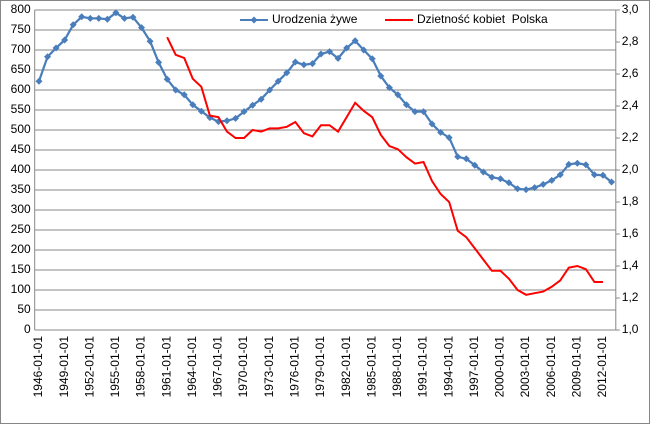  What do you see at coordinates (482, 19) in the screenshot?
I see `legend-label: Dzietność kobiet Polska` at bounding box center [482, 19].